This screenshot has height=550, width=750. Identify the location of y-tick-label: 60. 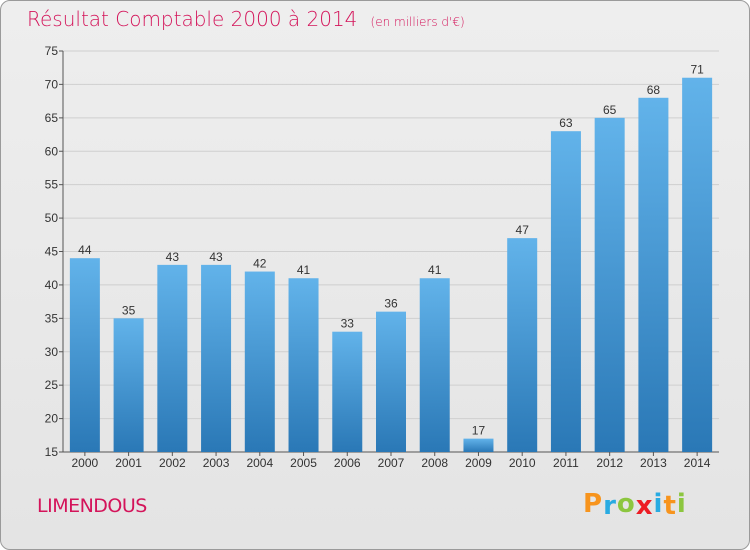
(52, 151).